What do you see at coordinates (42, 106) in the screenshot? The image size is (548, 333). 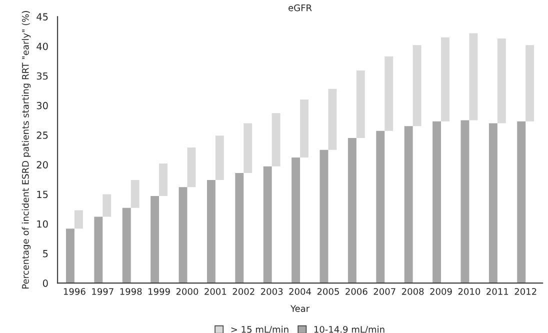 I see `y-tick-label: 30` at bounding box center [42, 106].